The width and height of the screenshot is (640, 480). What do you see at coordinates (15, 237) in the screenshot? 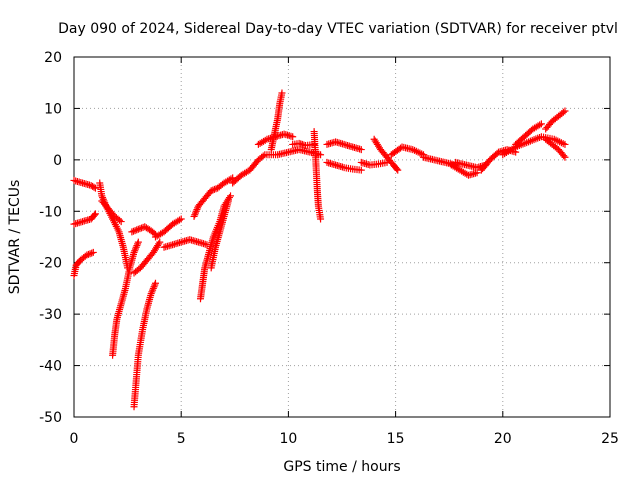
I see `y-axis-label: SDTVAR / TECUs` at bounding box center [15, 237].